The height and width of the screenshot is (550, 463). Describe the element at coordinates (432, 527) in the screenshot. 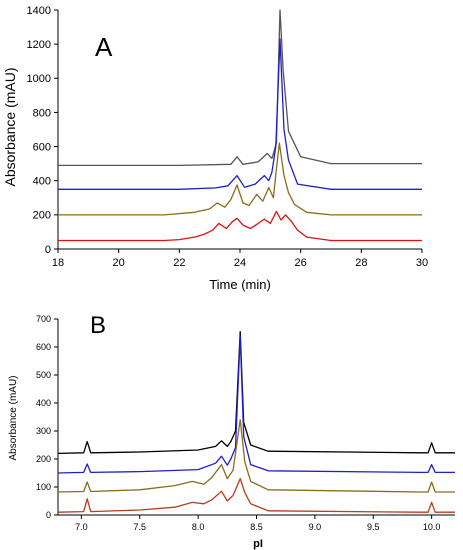

I see `x-tick-label: 10.0` at that location.